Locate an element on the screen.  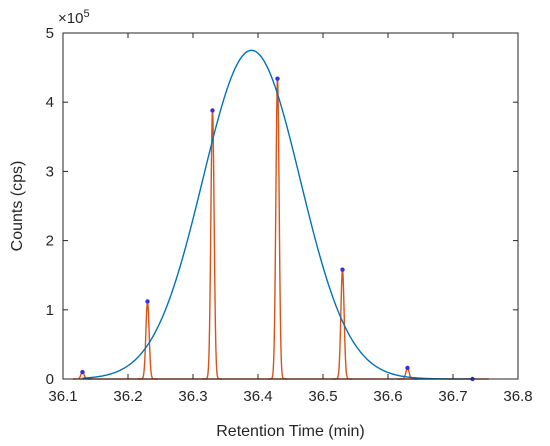
x-tick-label-5: 36.6 is located at coordinates (387, 396).